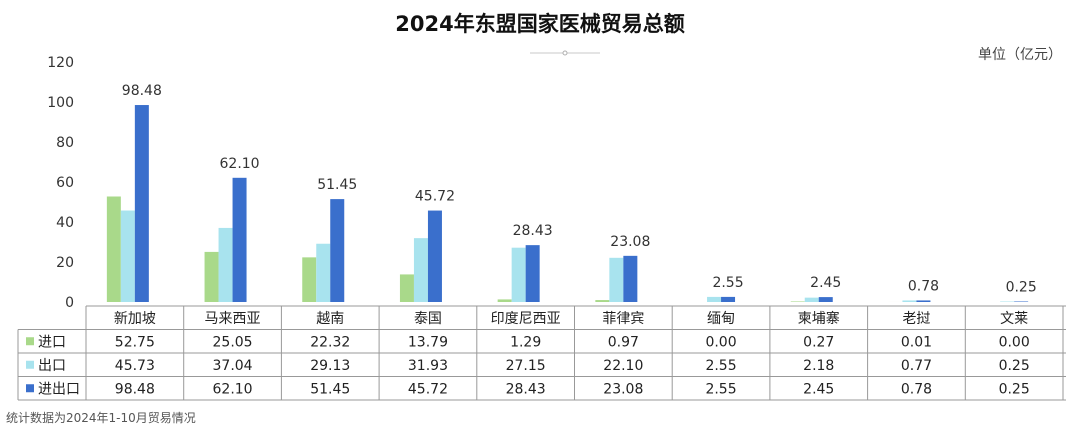  What do you see at coordinates (818, 342) in the screenshot?
I see `table-cell: 0.27` at bounding box center [818, 342].